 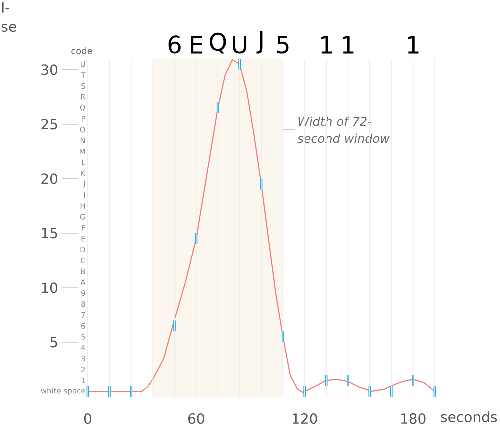 I want to click on band-label: Width of 72-second window, so click(x=344, y=130).